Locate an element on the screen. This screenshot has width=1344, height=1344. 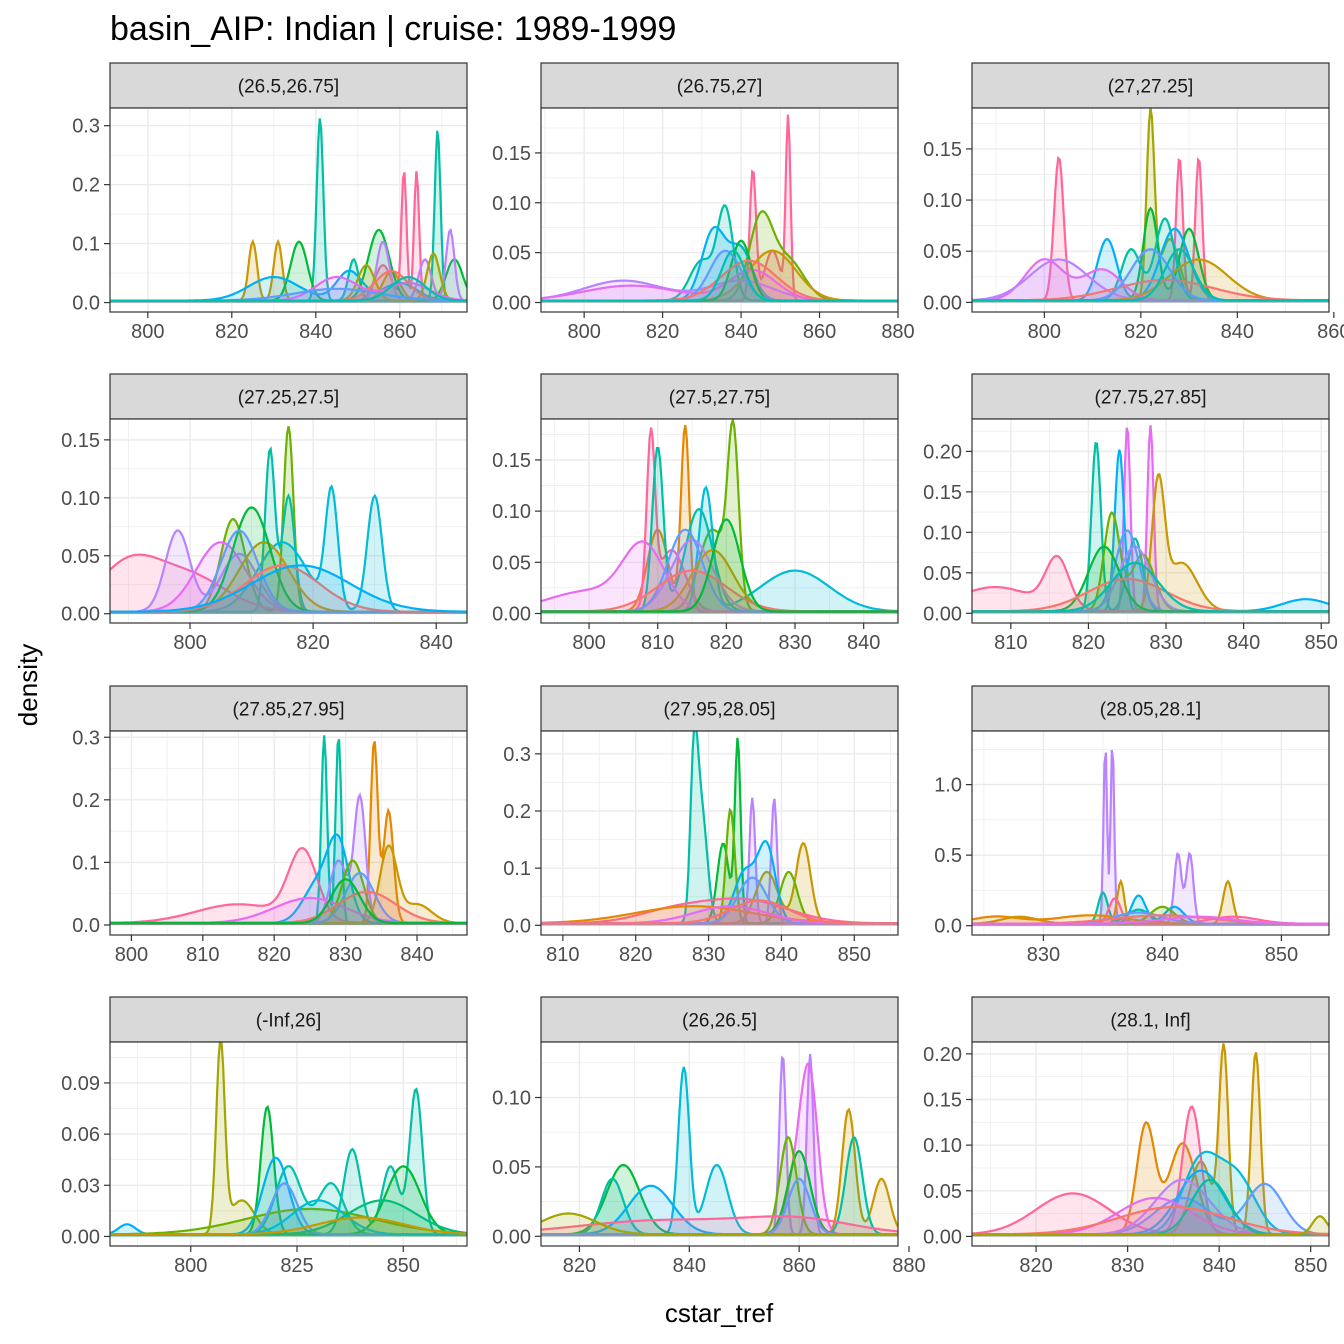
facet-panel: (26,26.5] 820 840 860 880 0.00 0.05 0.10 is located at coordinates (709, 1136).